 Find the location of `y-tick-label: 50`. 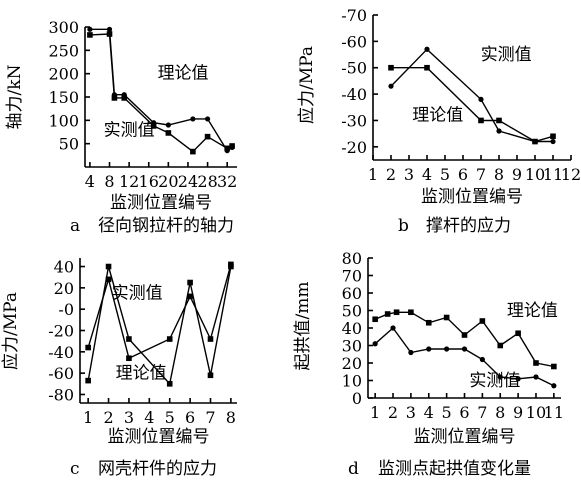

y-tick-label: 50 is located at coordinates (69, 144).